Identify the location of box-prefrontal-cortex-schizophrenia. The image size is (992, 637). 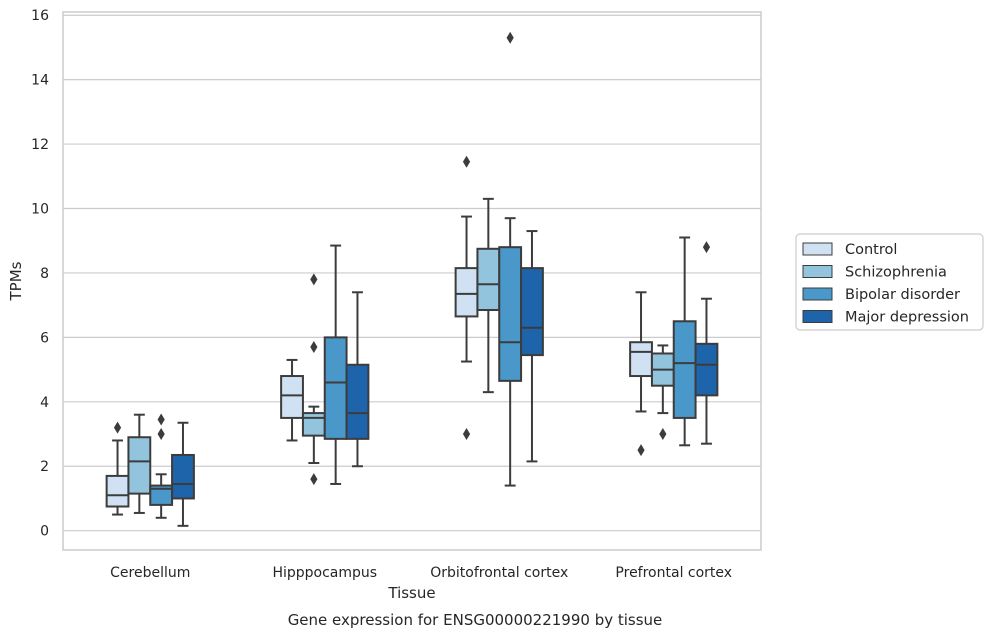
(662, 392).